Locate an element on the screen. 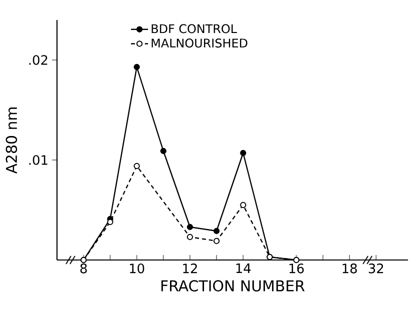 The image size is (411, 323). x-tick-label: 32 is located at coordinates (376, 269).